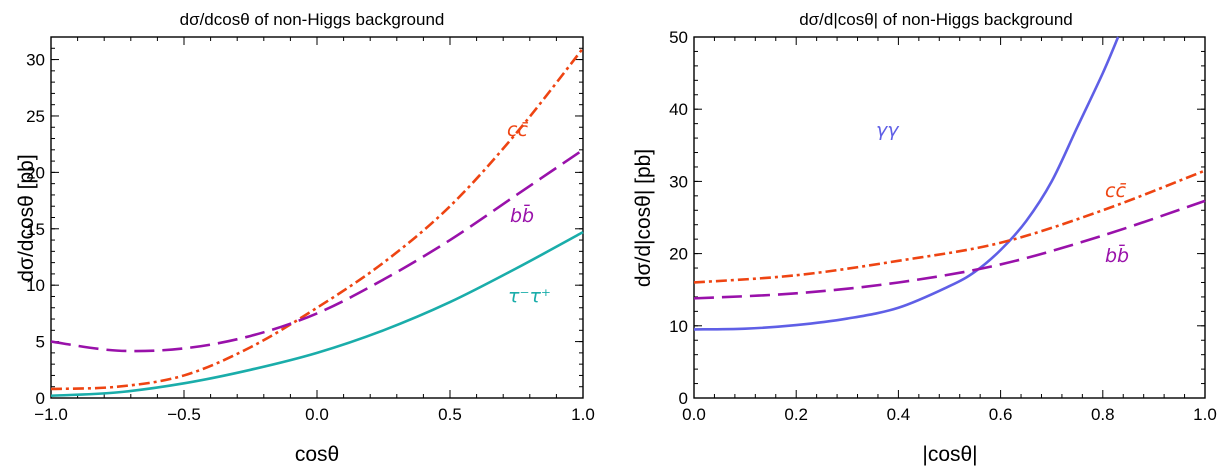  I want to click on y-tick-label: 5, so click(40, 342).